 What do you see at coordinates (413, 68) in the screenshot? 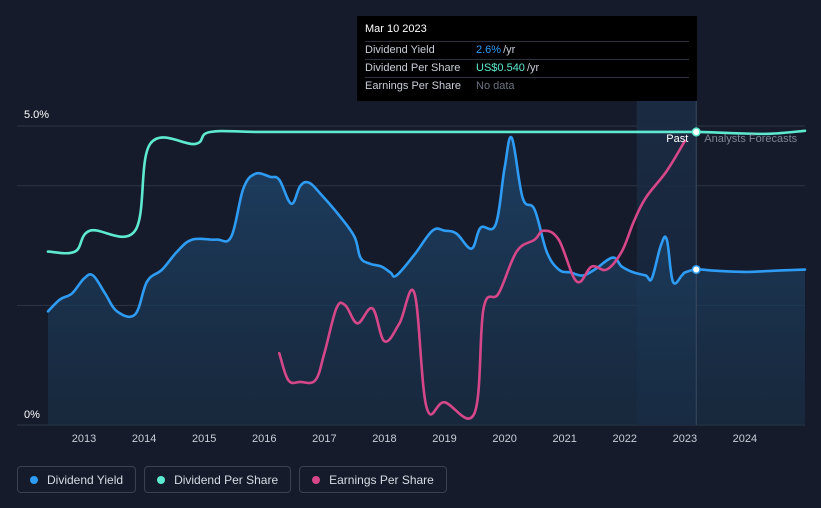
I see `tooltip-label: Dividend Per Share` at bounding box center [413, 68].